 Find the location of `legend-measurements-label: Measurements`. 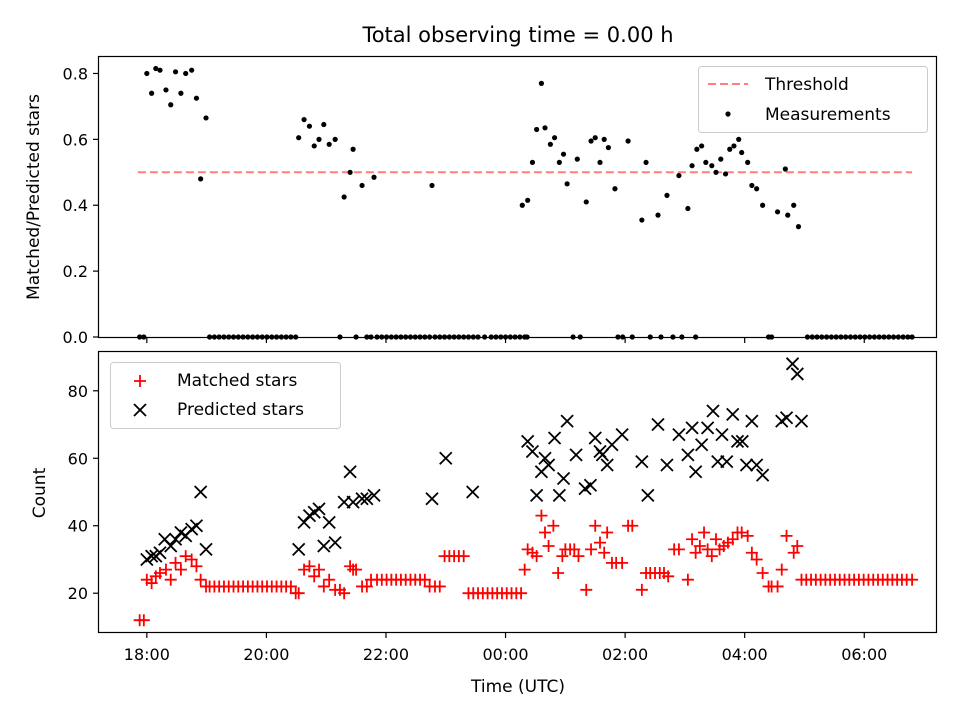

legend-measurements-label: Measurements is located at coordinates (828, 115).